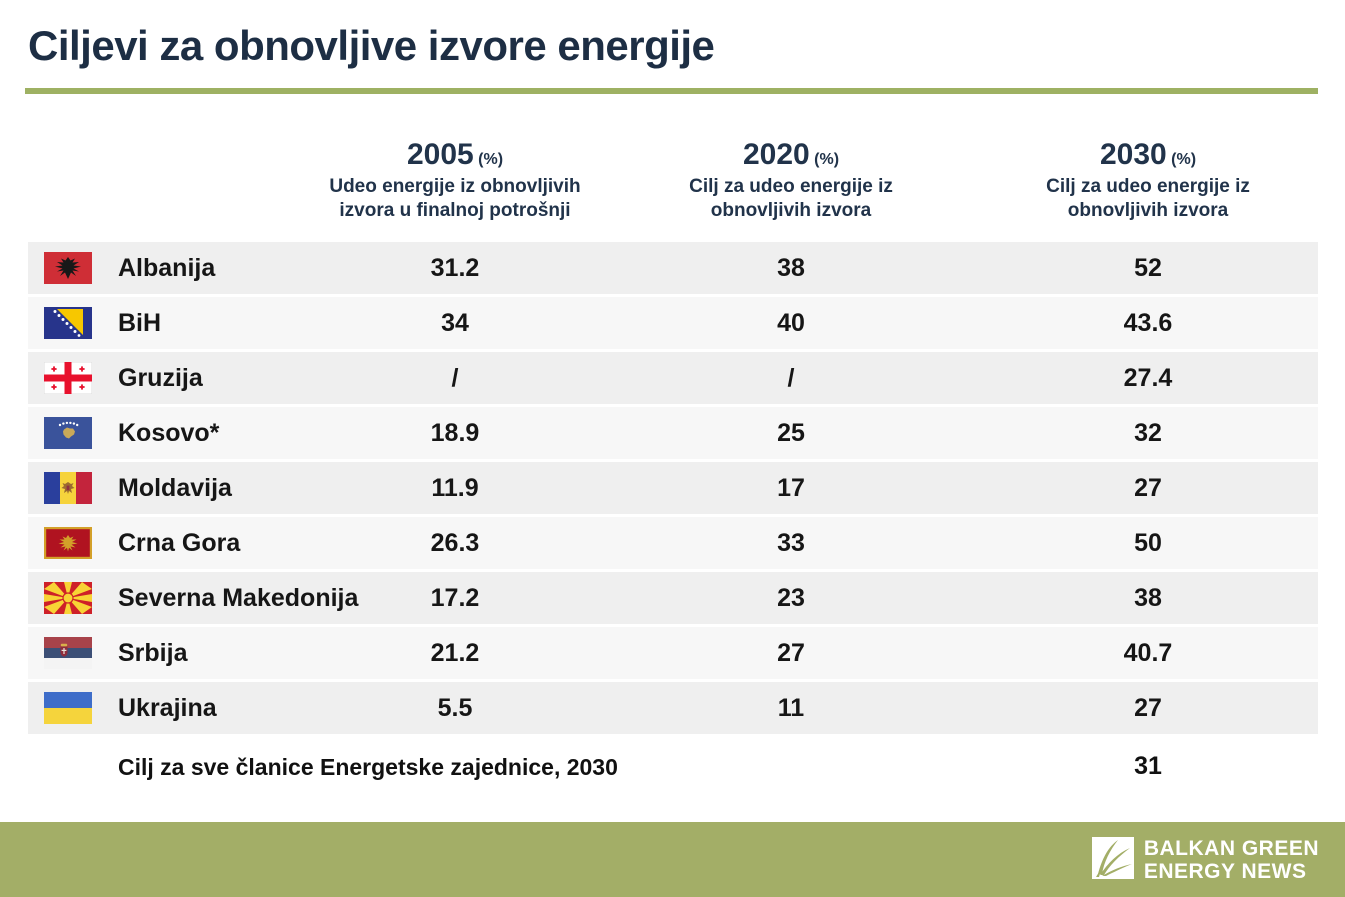 This screenshot has width=1345, height=897. I want to click on value-2030: 50, so click(1148, 543).